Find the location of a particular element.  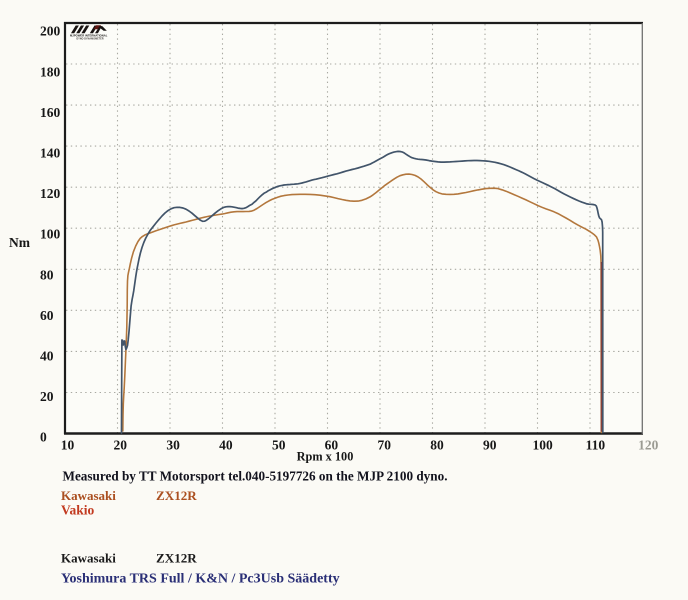

svg-text: Vakio is located at coordinates (78, 509).